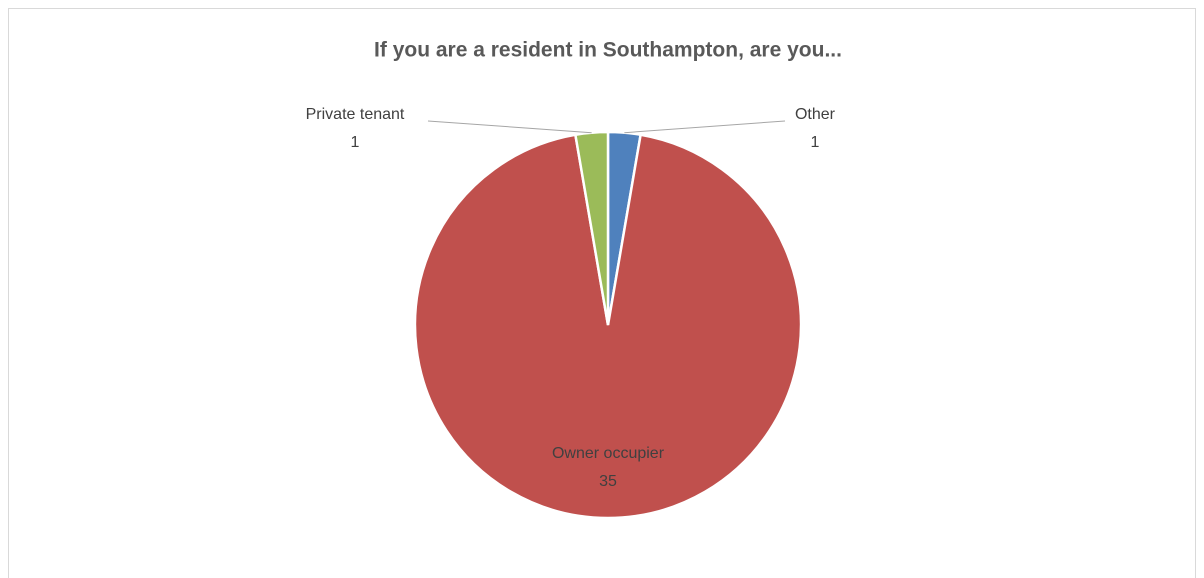 This screenshot has height=578, width=1204. I want to click on slice-value: 35, so click(608, 481).